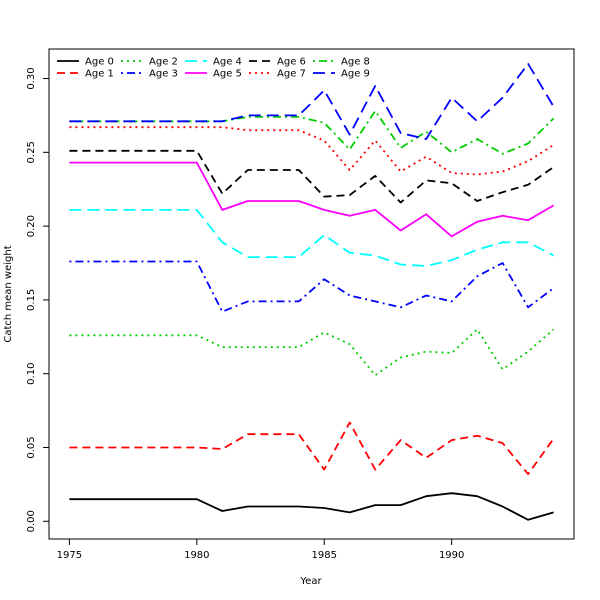 This screenshot has height=600, width=600. I want to click on legend-label: Age 8, so click(355, 62).